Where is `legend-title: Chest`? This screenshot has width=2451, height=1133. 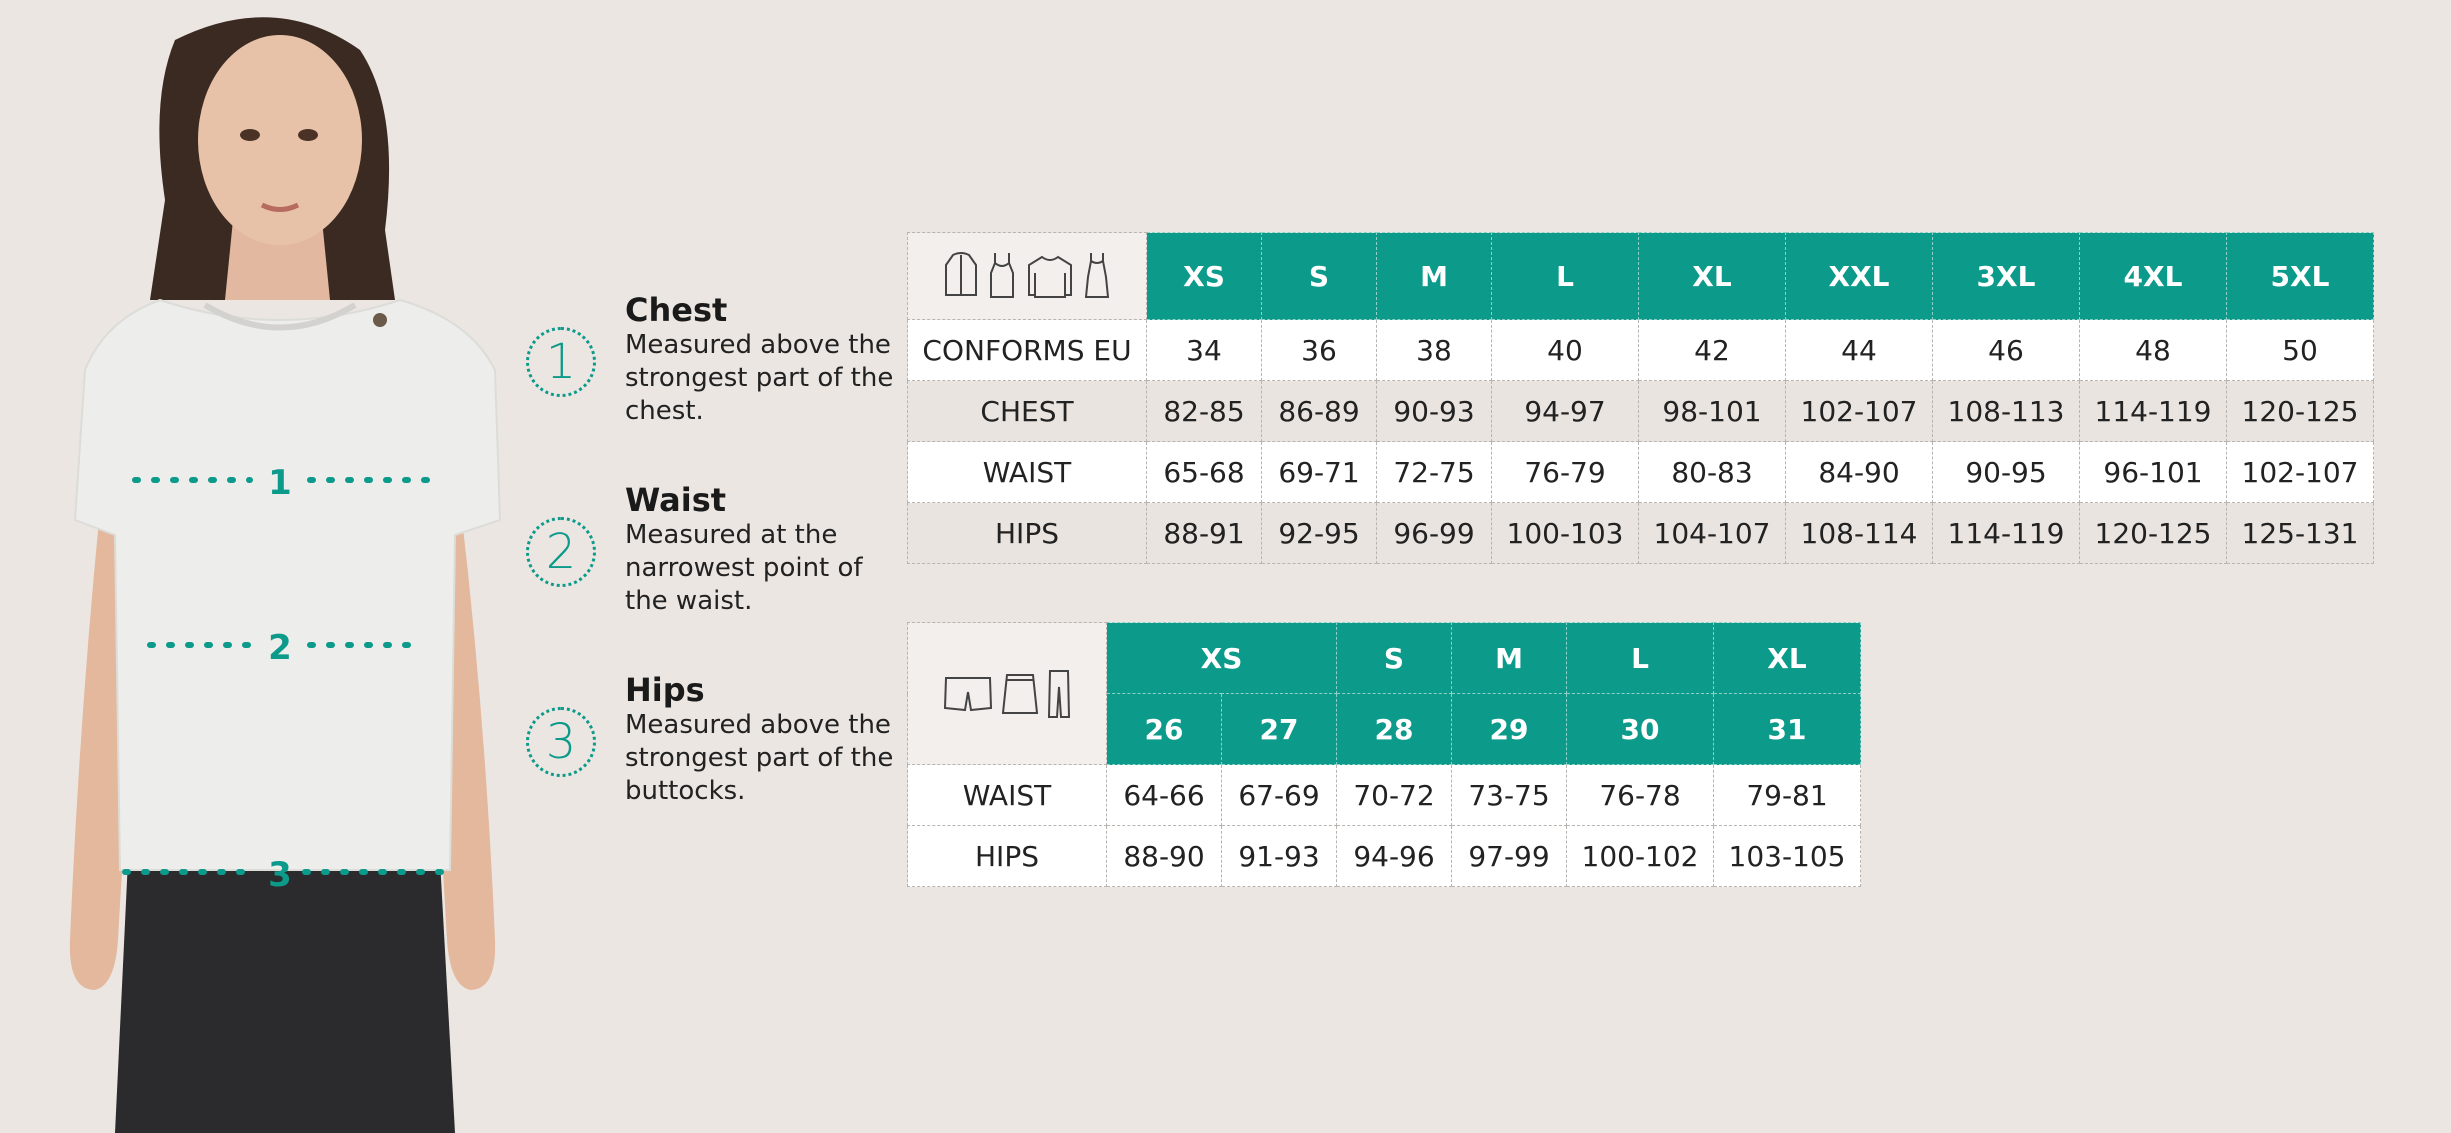 legend-title: Chest is located at coordinates (676, 310).